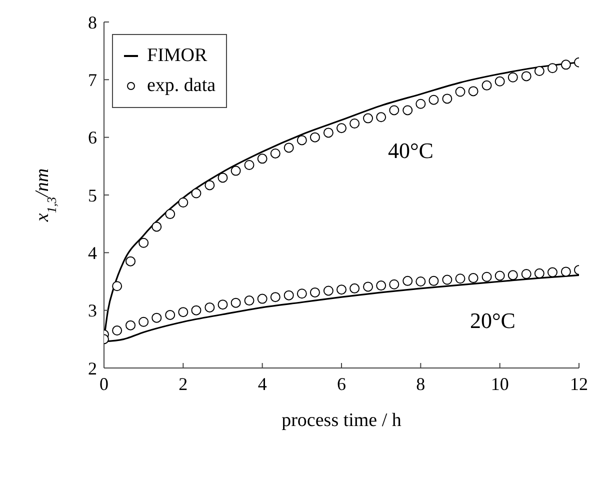 The width and height of the screenshot is (601, 482). Describe the element at coordinates (92, 368) in the screenshot. I see `y-tick-label: 2` at that location.